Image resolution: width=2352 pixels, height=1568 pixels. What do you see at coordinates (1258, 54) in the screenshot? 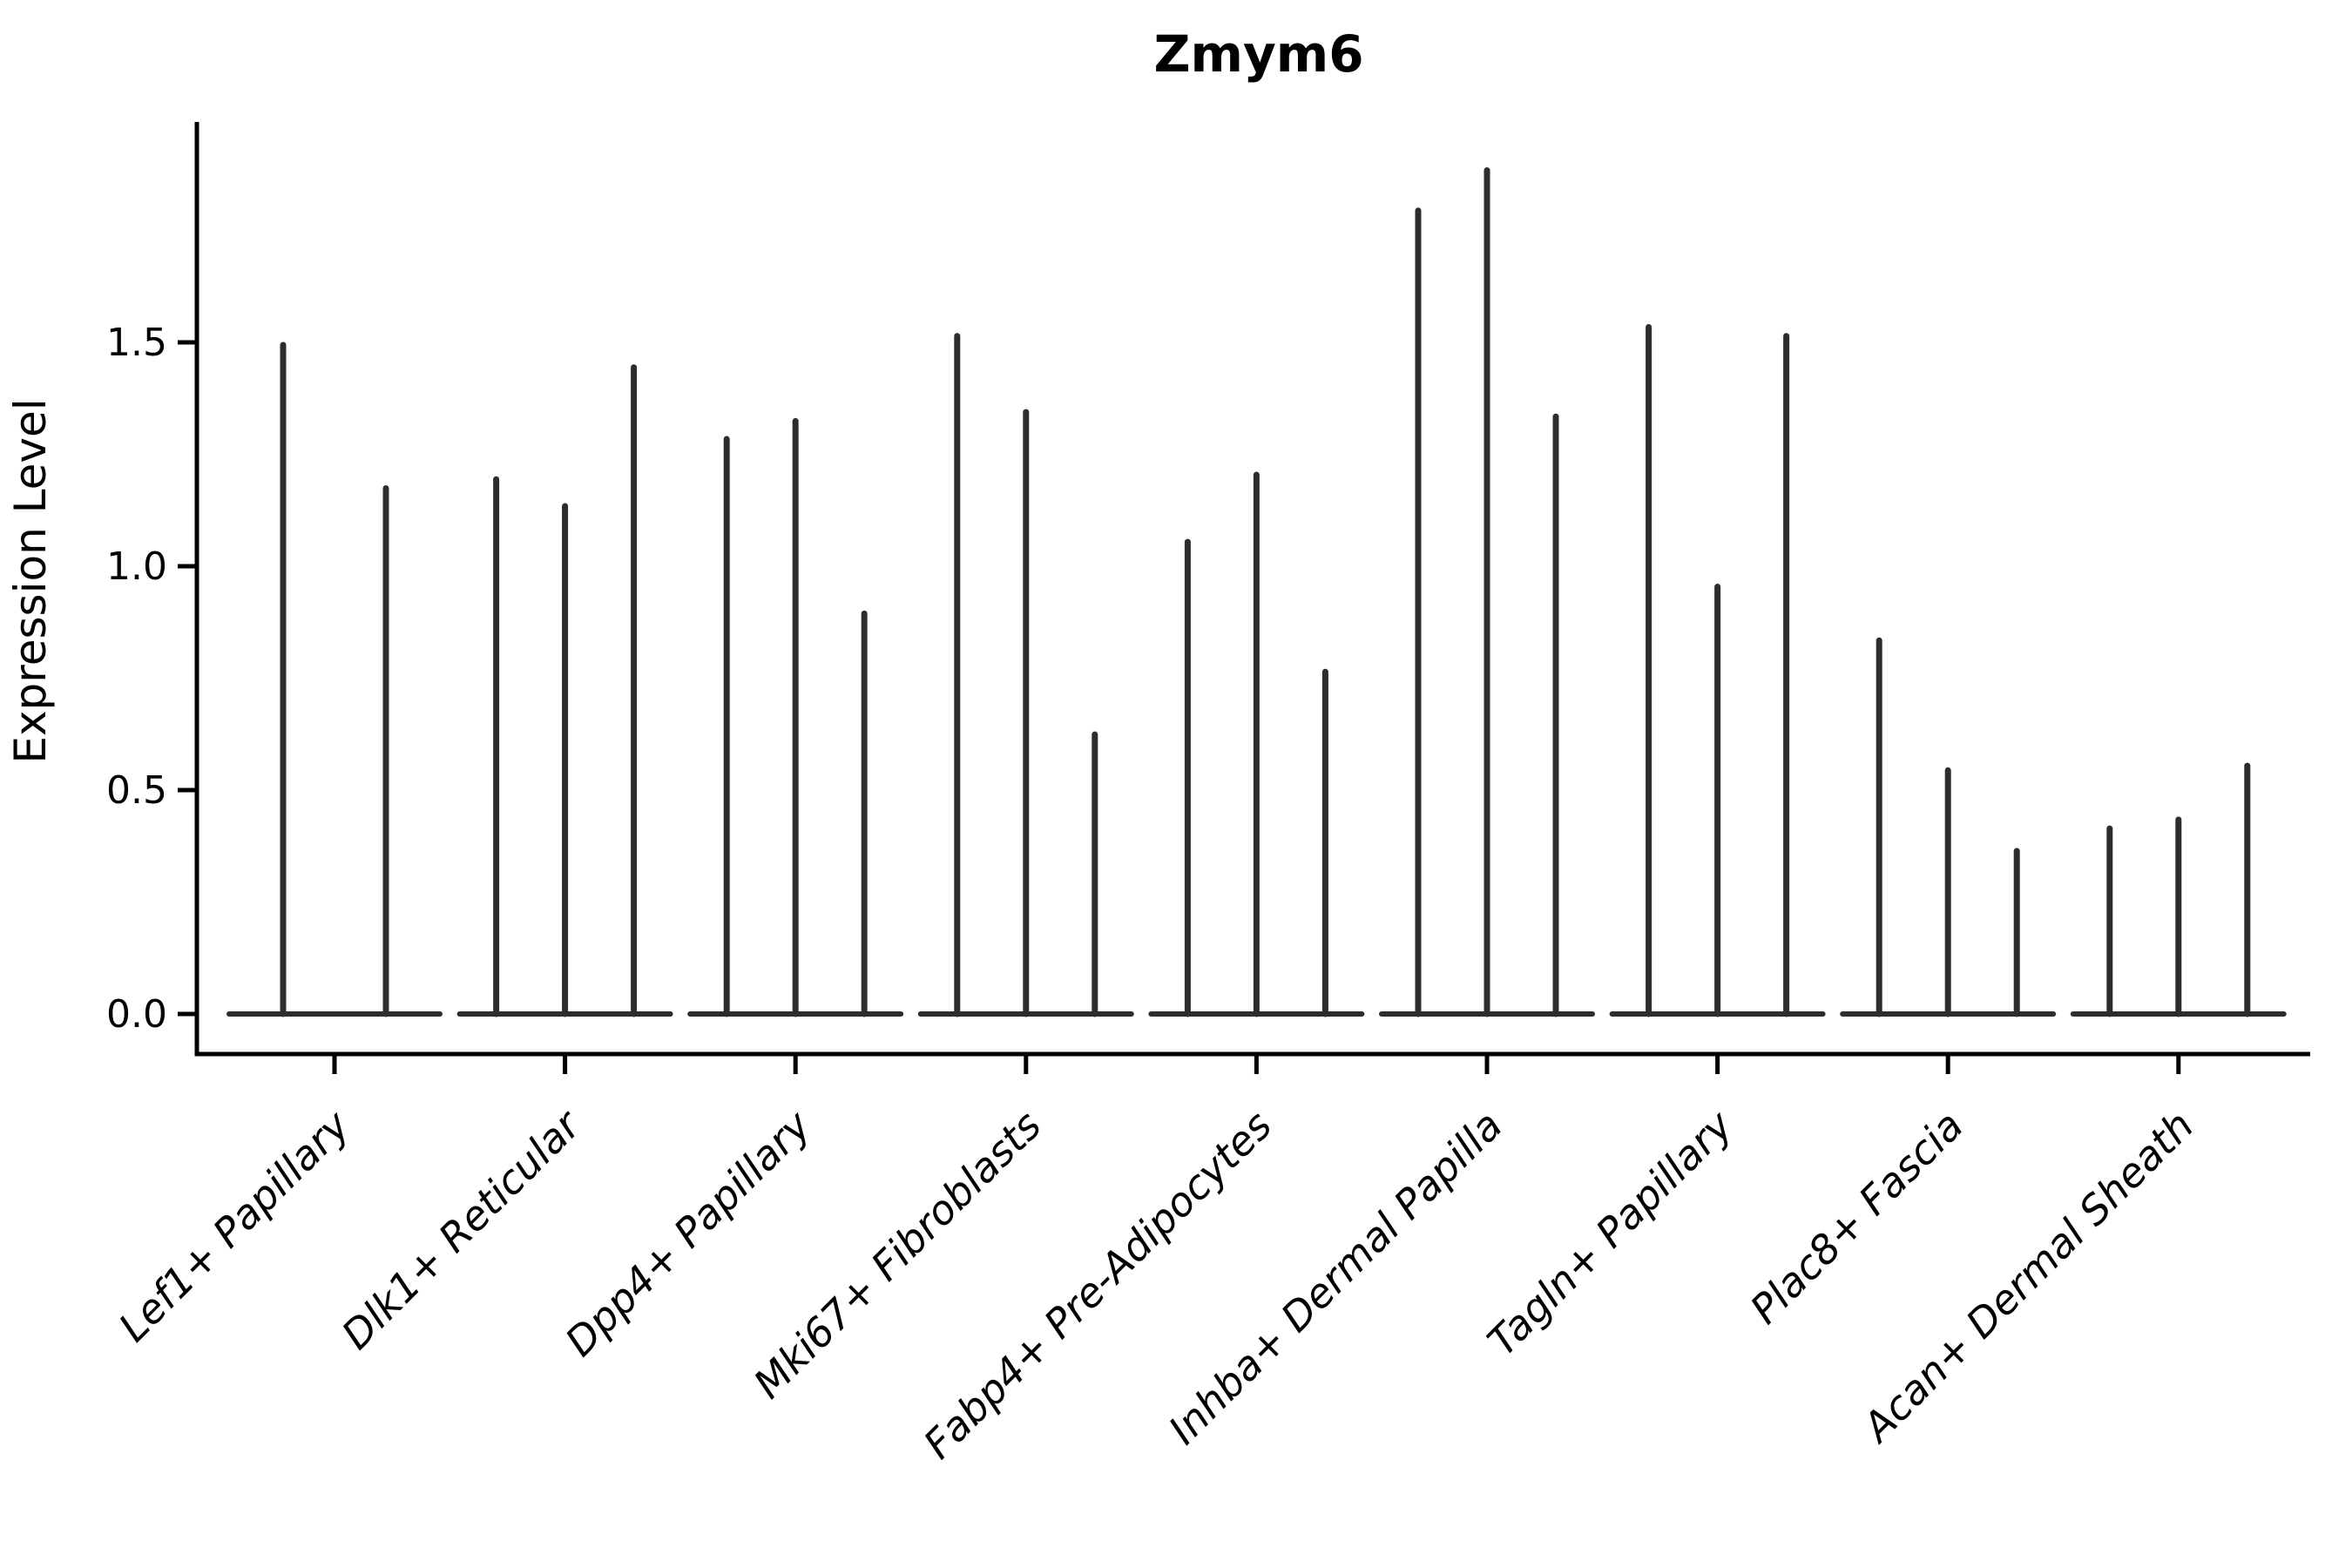
I see `chart-title: Zmym6` at bounding box center [1258, 54].